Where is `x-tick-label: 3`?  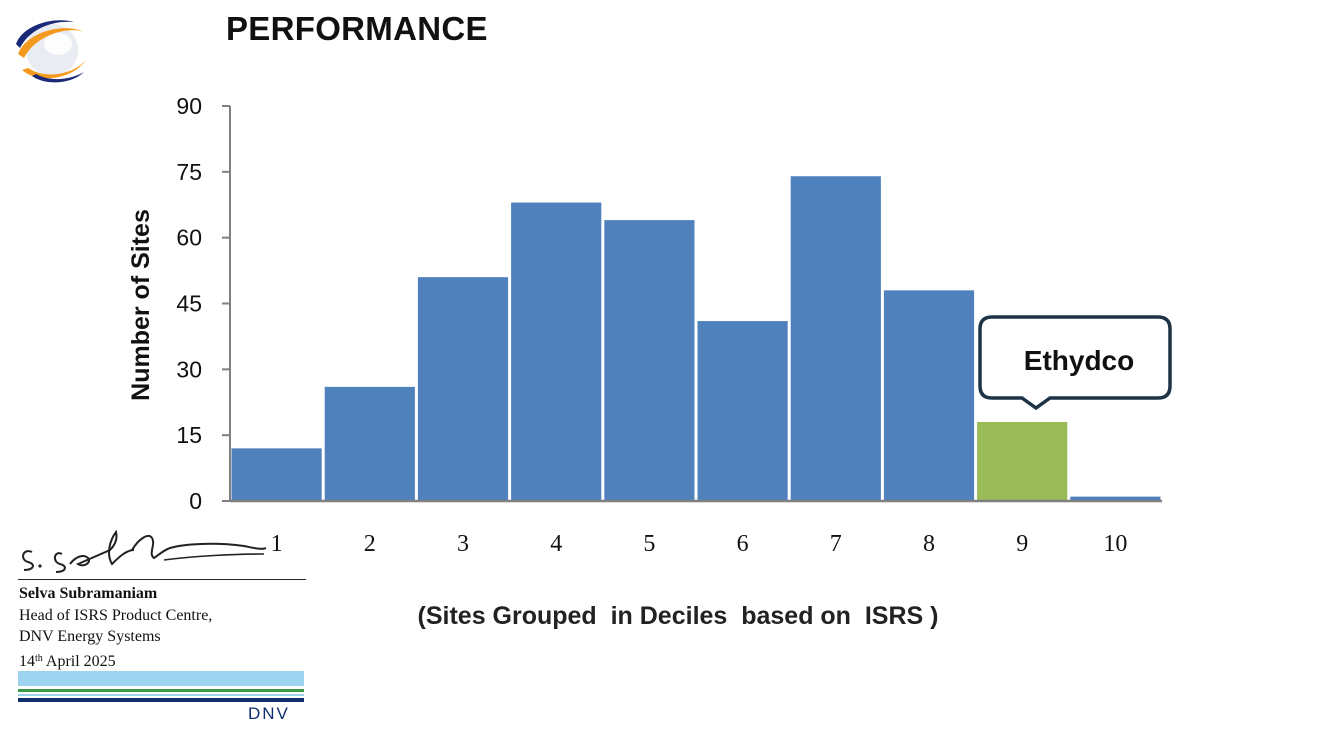
x-tick-label: 3 is located at coordinates (463, 544).